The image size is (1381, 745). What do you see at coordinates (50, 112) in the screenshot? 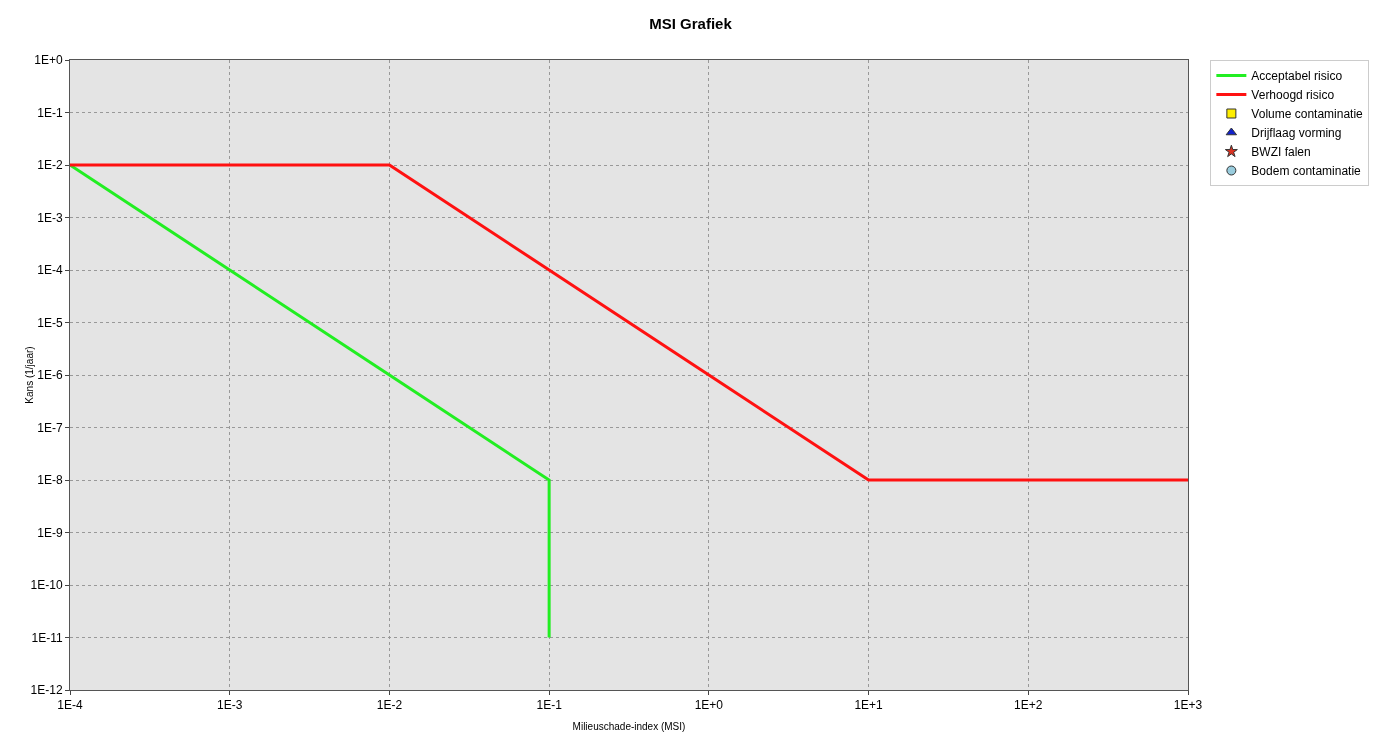
I see `y-tick-label: 1E-1` at bounding box center [50, 112].